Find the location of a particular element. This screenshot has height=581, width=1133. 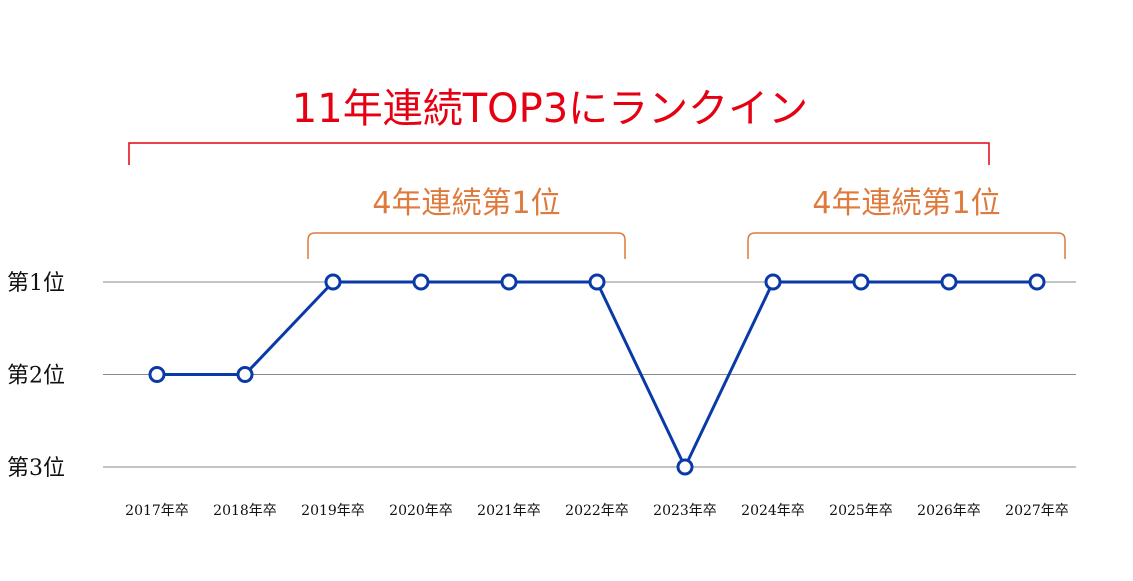

x-tick-label-2017年卒: 2017年卒 is located at coordinates (157, 511).